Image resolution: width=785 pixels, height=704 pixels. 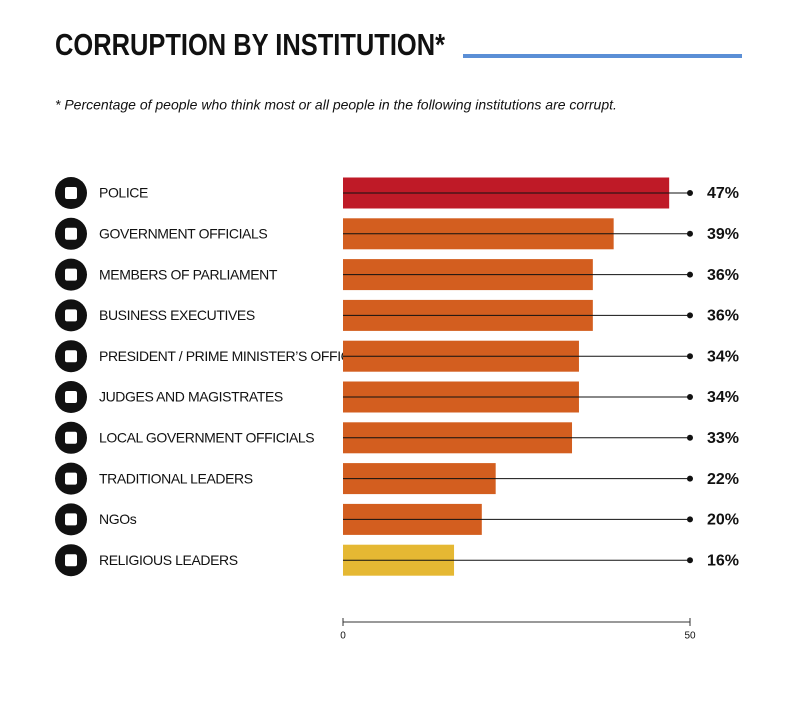 What do you see at coordinates (343, 636) in the screenshot?
I see `x-tick-label: 0` at bounding box center [343, 636].